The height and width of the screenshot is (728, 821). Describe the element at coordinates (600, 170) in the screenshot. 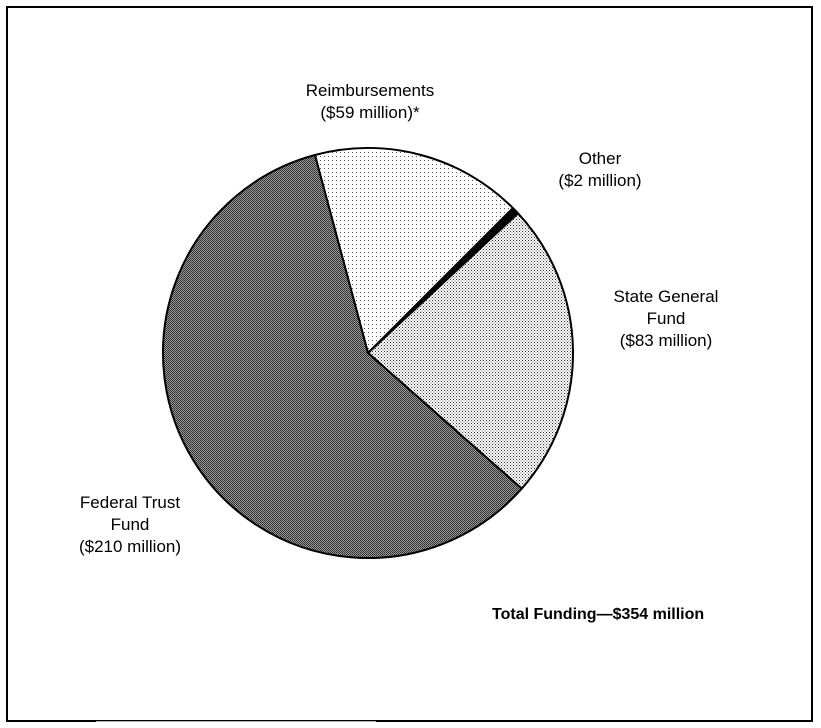

I see `slice-label-other: Other ($2 million)` at that location.